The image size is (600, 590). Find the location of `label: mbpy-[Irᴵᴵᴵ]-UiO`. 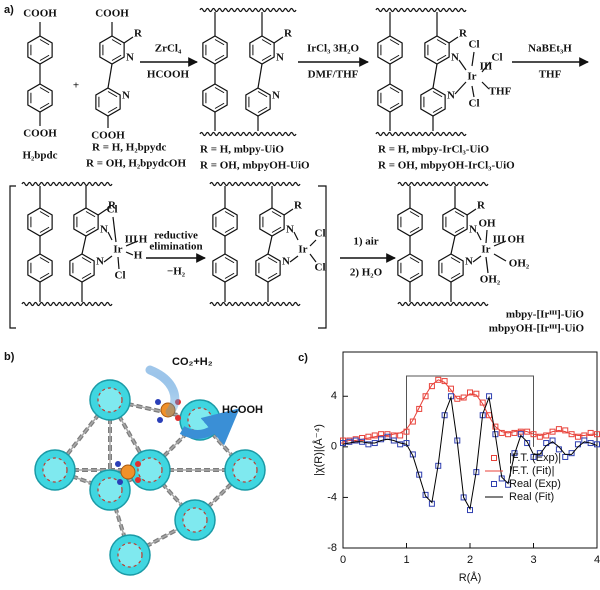

label: mbpy-[Irᴵᴵᴵ]-UiO is located at coordinates (545, 315).